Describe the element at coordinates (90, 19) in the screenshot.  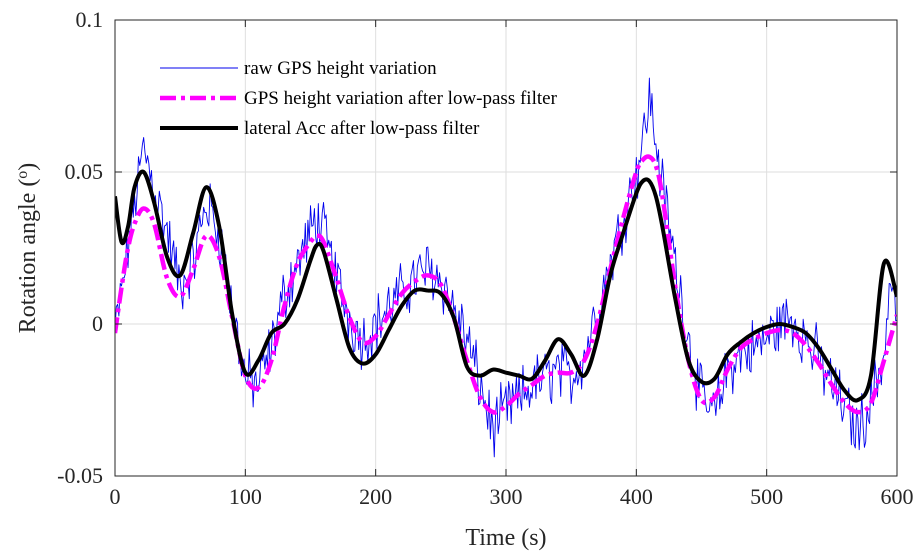
I see `y-tick-label: 0.1` at that location.